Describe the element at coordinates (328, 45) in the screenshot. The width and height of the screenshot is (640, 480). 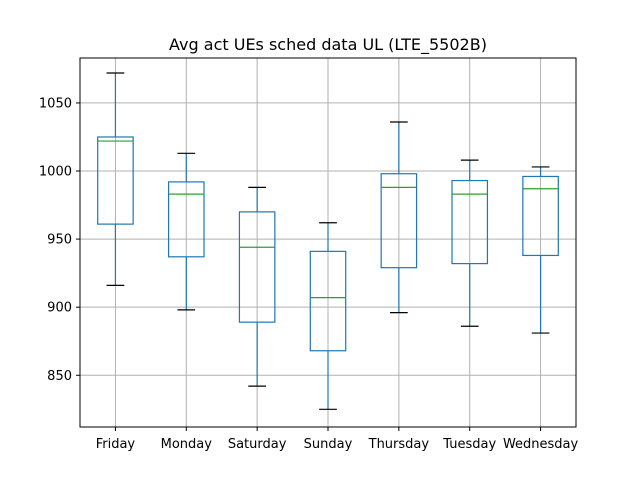
I see `chart-title: Avg act UEs sched data UL (LTE_5502B)` at that location.